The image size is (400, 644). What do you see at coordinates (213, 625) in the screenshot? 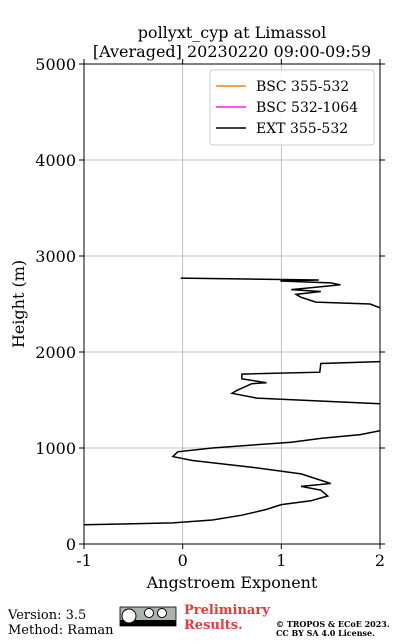
I see `results: Results.` at bounding box center [213, 625].